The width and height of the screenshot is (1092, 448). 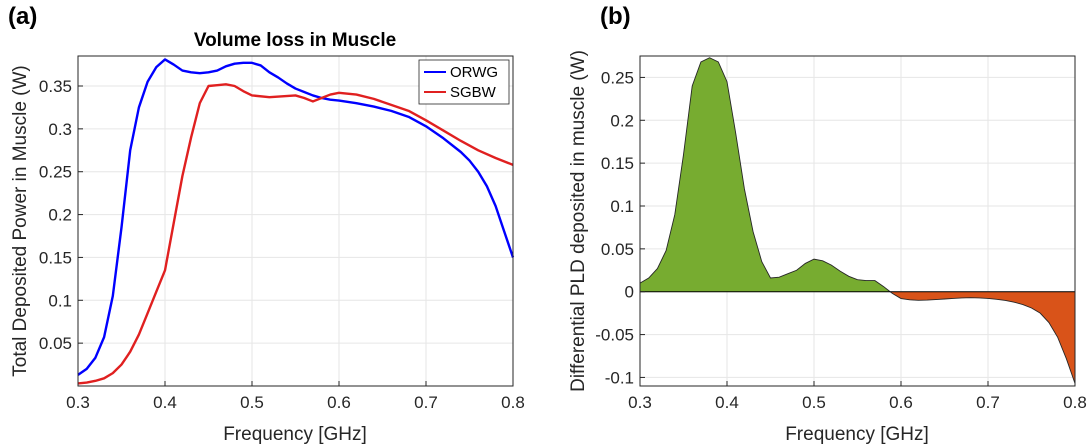 What do you see at coordinates (474, 72) in the screenshot?
I see `legend-orwg-label: ORWG` at bounding box center [474, 72].